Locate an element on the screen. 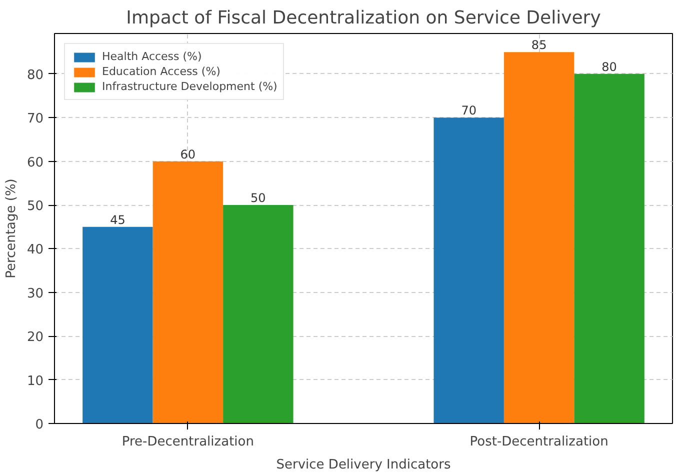  x-tick-label: Post-Decentralization is located at coordinates (539, 442).